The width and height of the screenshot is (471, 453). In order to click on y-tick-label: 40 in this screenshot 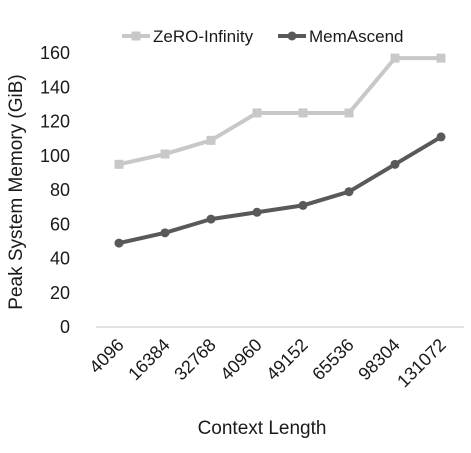, I will do `click(60, 259)`.